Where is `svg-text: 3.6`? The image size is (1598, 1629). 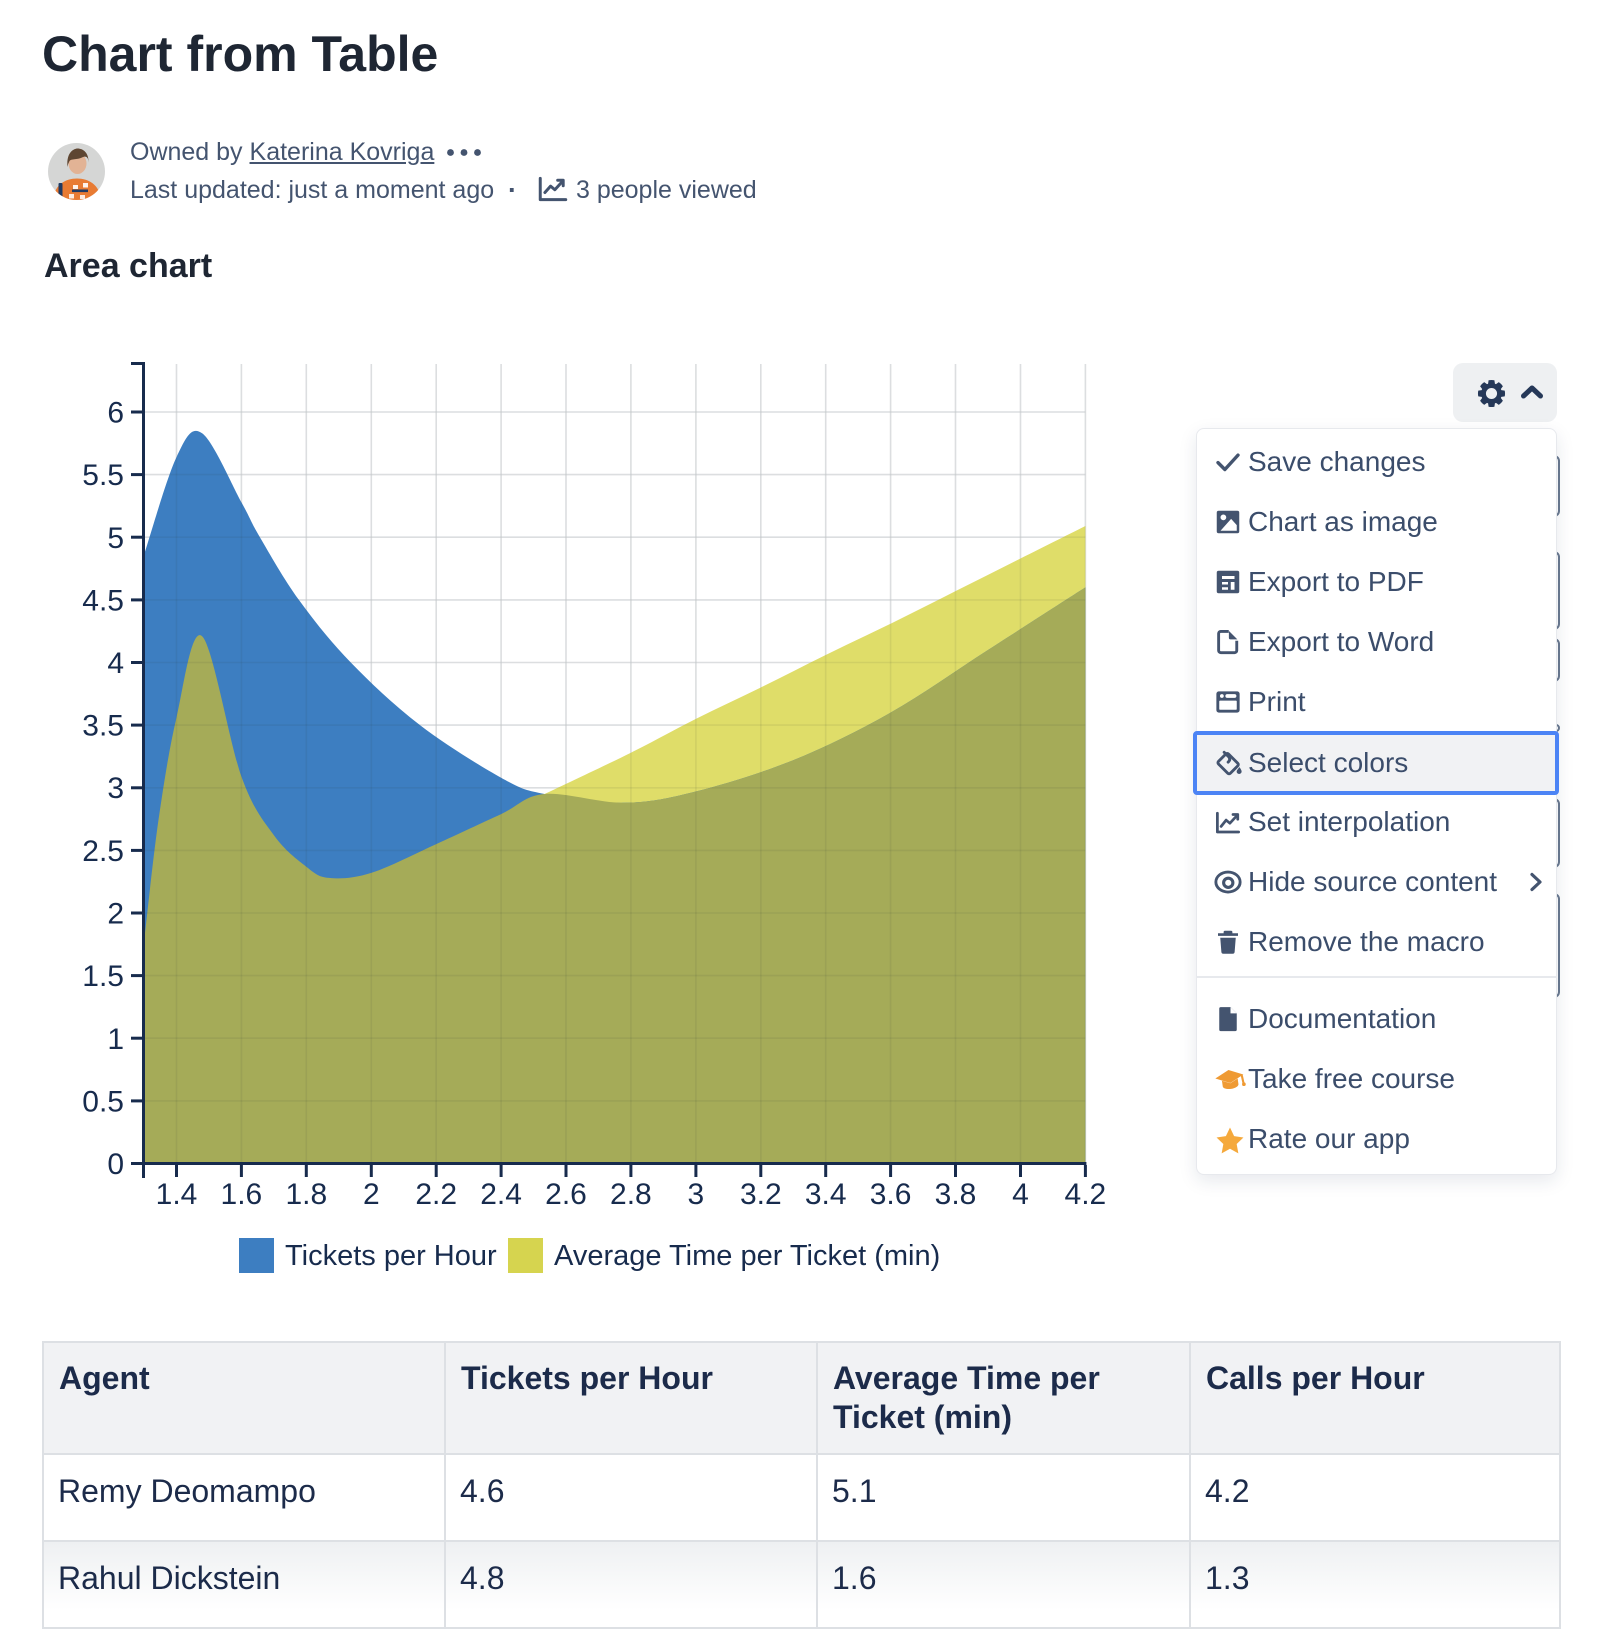
svg-text: 3.6 is located at coordinates (891, 1194).